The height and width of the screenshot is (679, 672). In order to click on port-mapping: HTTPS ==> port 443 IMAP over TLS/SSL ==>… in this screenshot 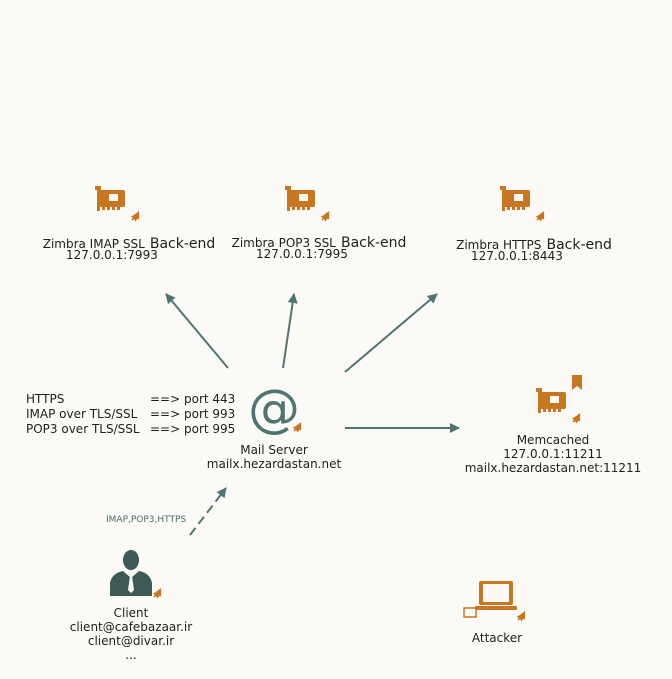, I will do `click(130, 414)`.